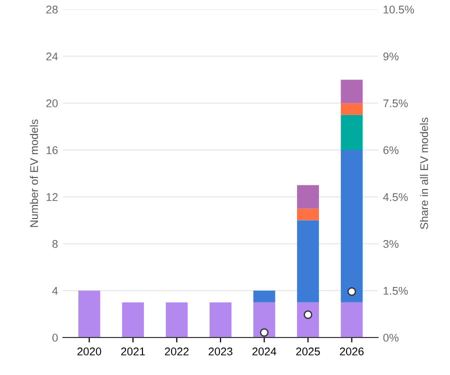  Describe the element at coordinates (52, 56) in the screenshot. I see `y-tick-label: 24` at that location.